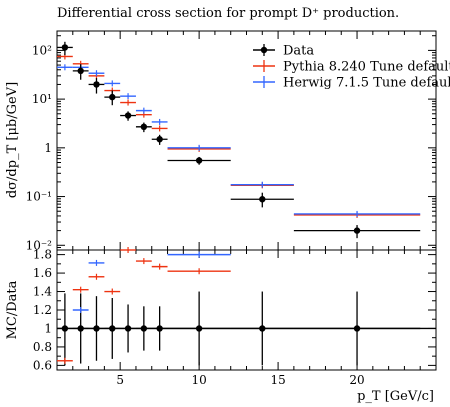 Image resolution: width=450 pixels, height=407 pixels. Describe the element at coordinates (356, 380) in the screenshot. I see `x-tick-label: 20` at that location.